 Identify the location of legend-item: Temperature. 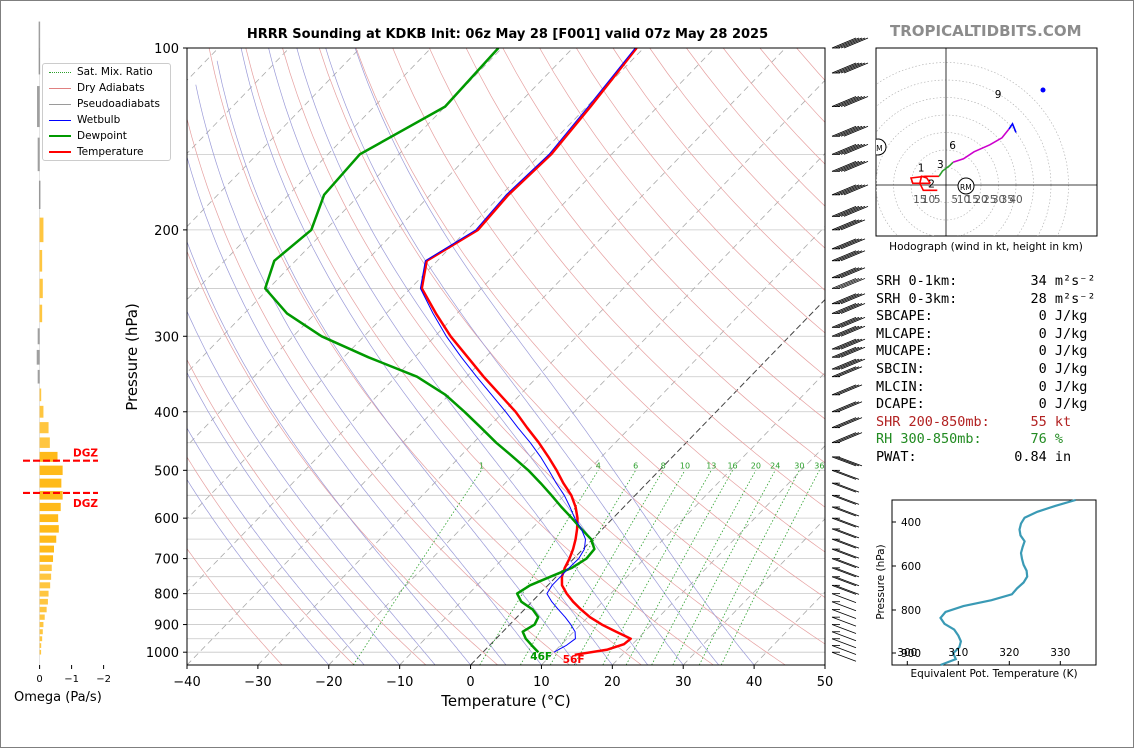
(106, 152).